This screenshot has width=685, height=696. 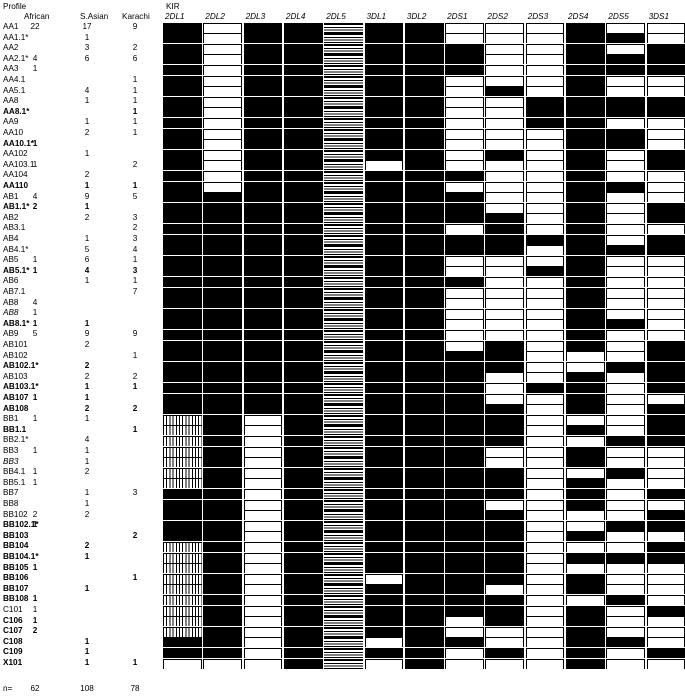 I want to click on karachi-count: 1, so click(x=135, y=79).